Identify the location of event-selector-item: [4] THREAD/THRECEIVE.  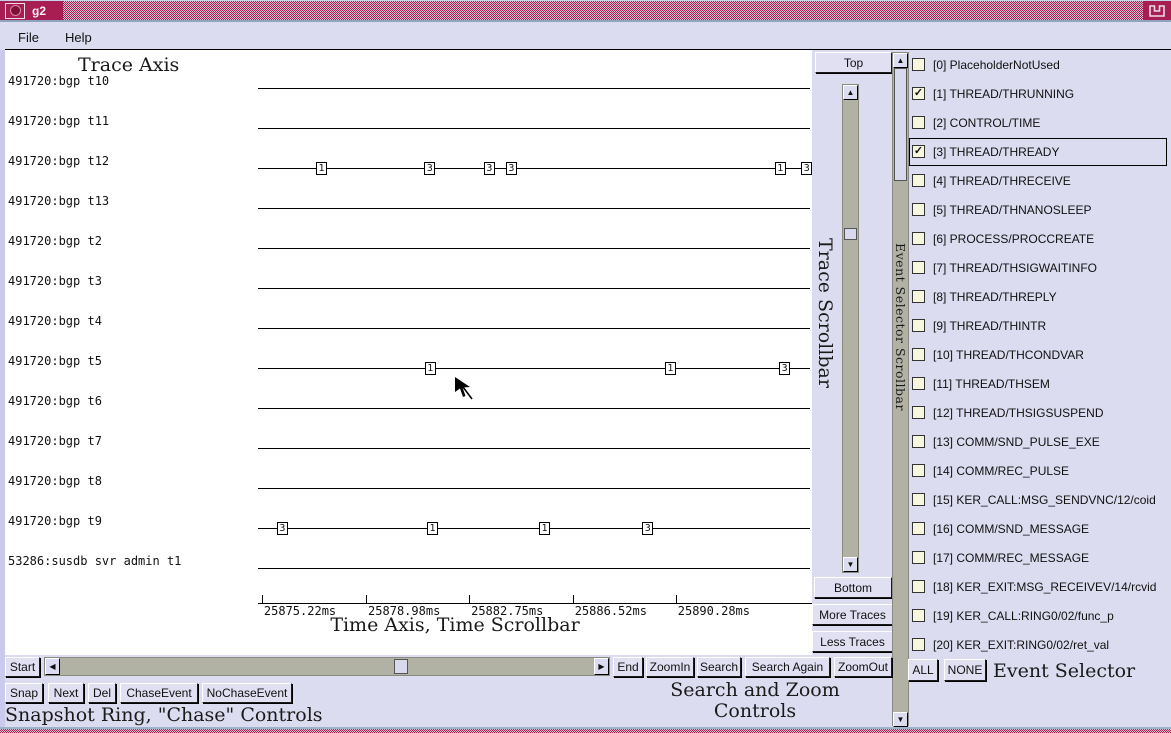
(1038, 181).